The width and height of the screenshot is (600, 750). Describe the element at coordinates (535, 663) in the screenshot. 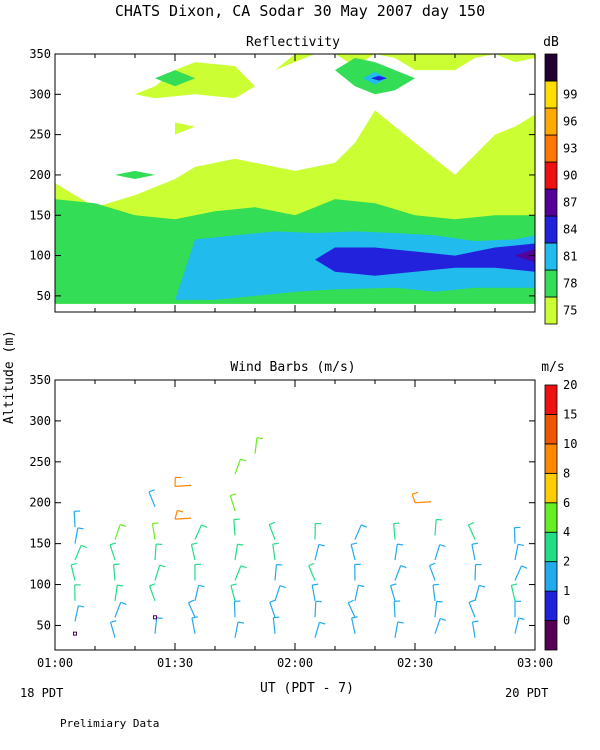

I see `wind-xtick-label: 03:00` at that location.